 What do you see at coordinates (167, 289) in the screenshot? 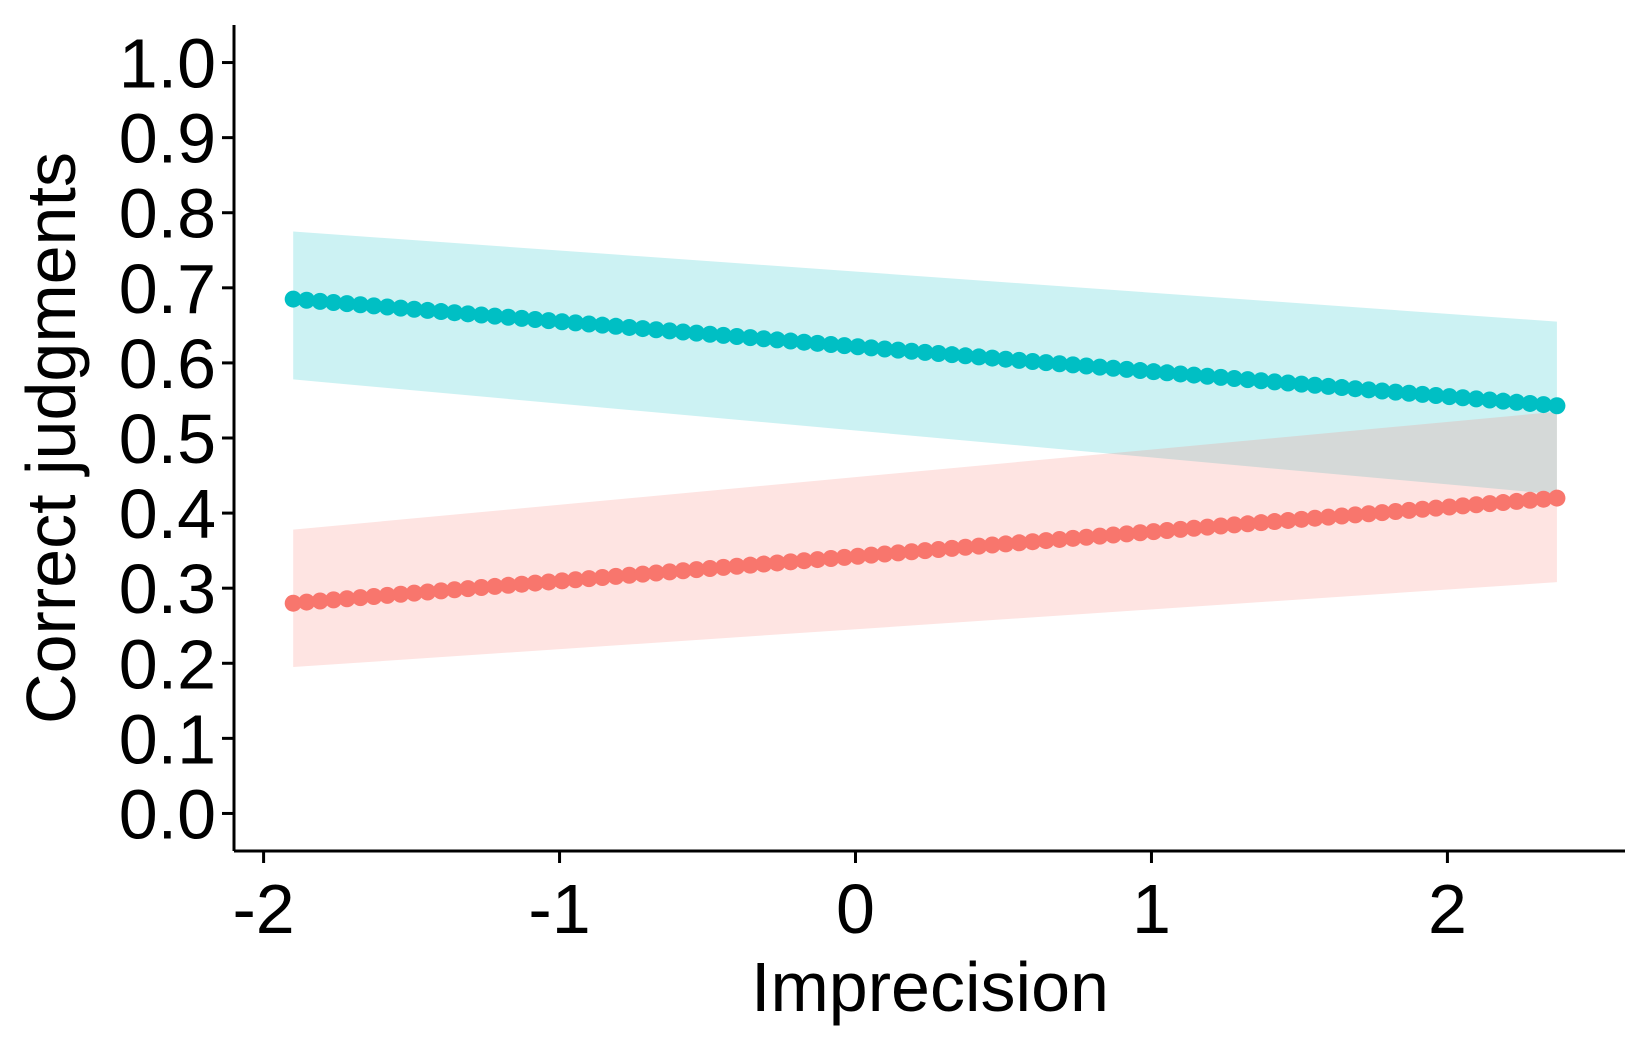
I see `y-tick-label: 0.7` at bounding box center [167, 289].